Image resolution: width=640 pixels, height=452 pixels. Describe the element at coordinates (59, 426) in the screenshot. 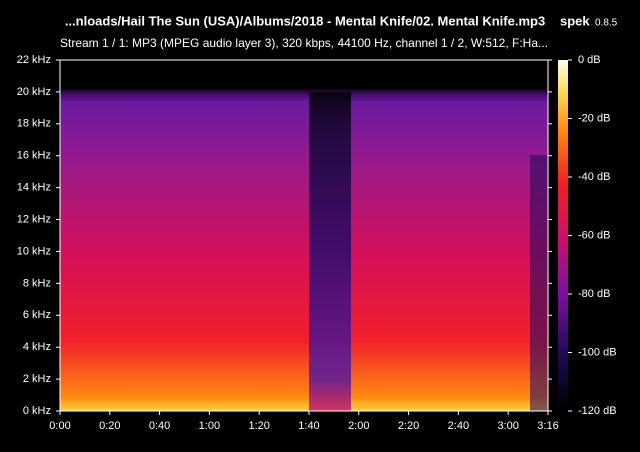

I see `x-tick-label: 0:00` at that location.